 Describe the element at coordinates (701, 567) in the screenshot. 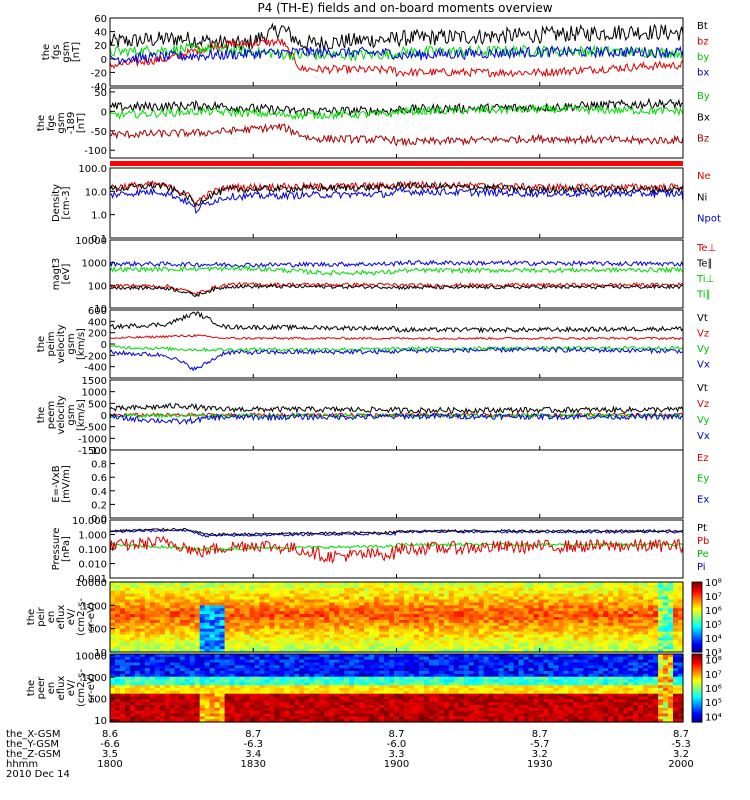

I see `legend-entry: Pi` at that location.